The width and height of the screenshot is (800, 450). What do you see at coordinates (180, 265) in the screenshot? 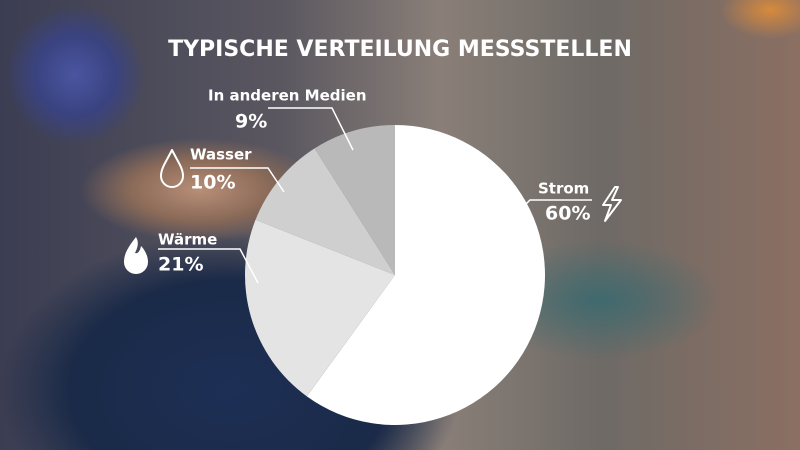
I see `value-label: 21%` at bounding box center [180, 265].